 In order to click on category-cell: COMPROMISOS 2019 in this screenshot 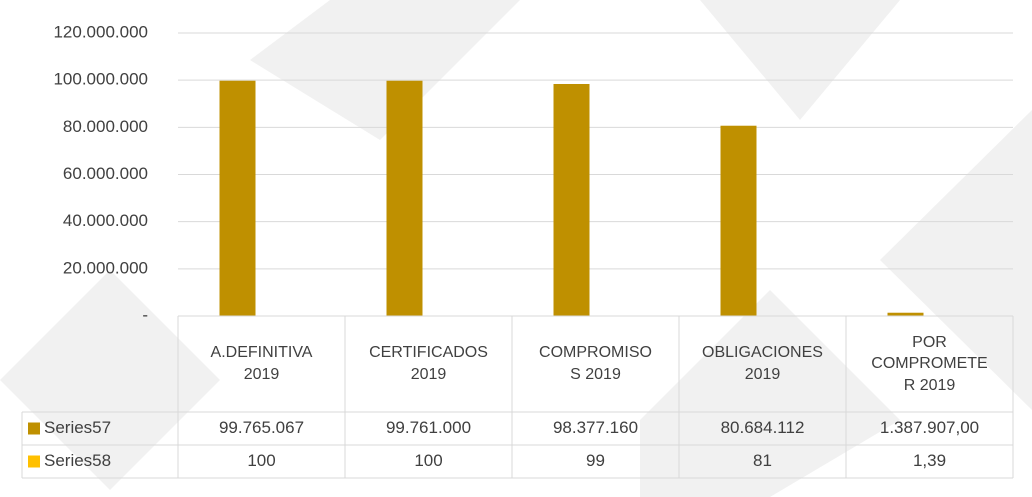, I will do `click(595, 363)`.